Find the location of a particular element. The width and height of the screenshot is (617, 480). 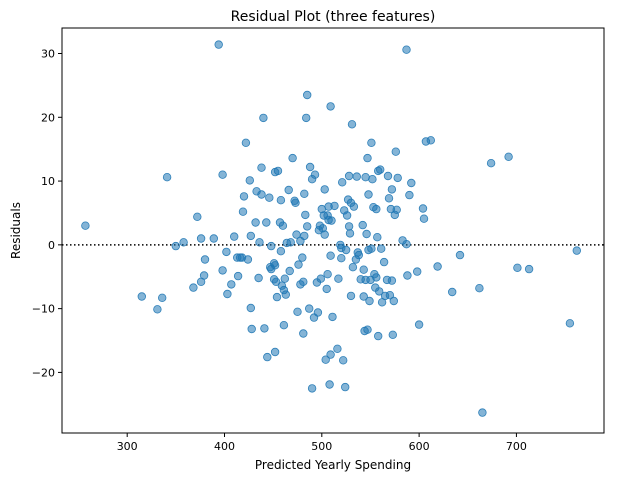

x-axis-label: Predicted Yearly Spending is located at coordinates (333, 465).